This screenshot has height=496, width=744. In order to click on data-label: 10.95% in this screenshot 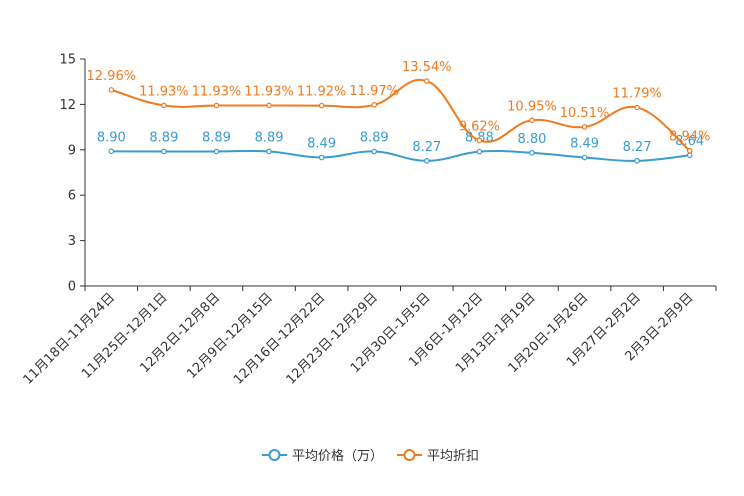, I will do `click(532, 106)`.